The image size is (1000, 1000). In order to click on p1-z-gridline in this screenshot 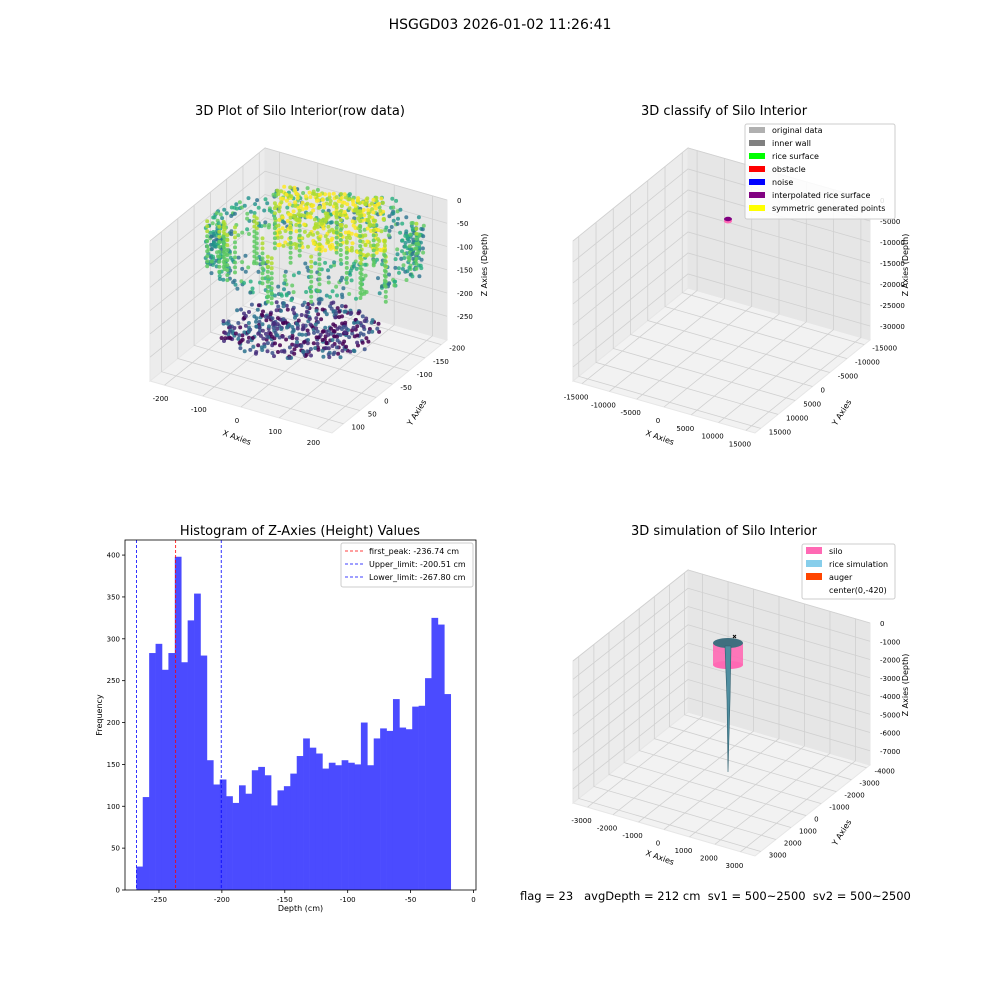, I will do `click(298, 217)`.